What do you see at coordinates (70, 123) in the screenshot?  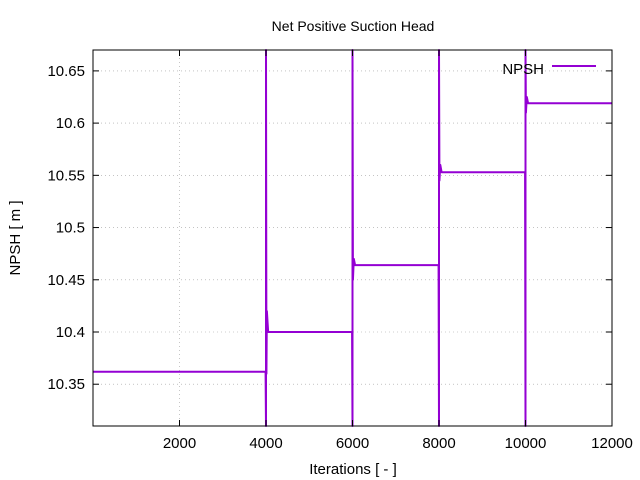 I see `y-tick-label: 10.6` at bounding box center [70, 123].